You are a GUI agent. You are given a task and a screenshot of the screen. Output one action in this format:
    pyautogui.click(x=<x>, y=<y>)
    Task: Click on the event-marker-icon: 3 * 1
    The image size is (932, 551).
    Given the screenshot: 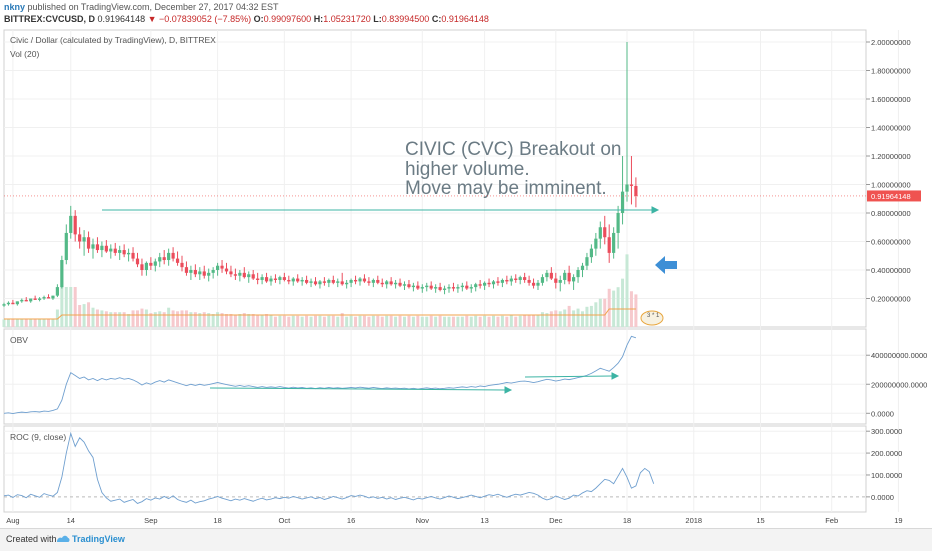 What is the action you would take?
    pyautogui.click(x=652, y=318)
    